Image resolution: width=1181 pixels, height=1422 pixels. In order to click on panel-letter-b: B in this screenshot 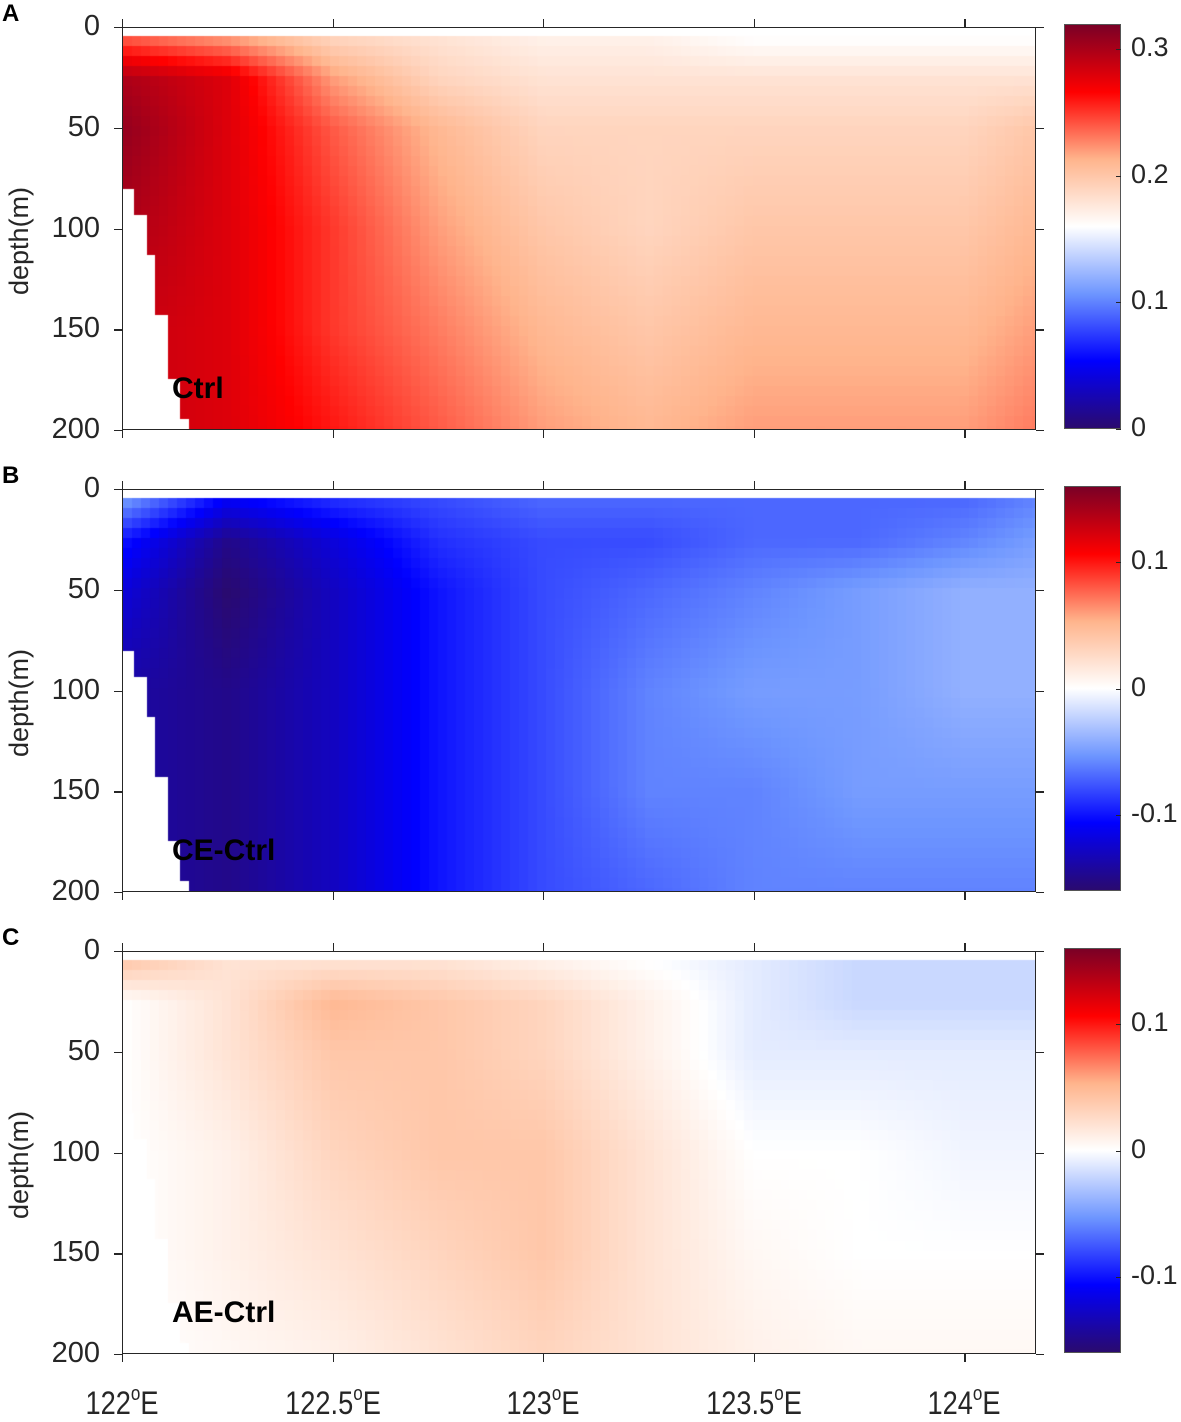, I will do `click(11, 475)`.